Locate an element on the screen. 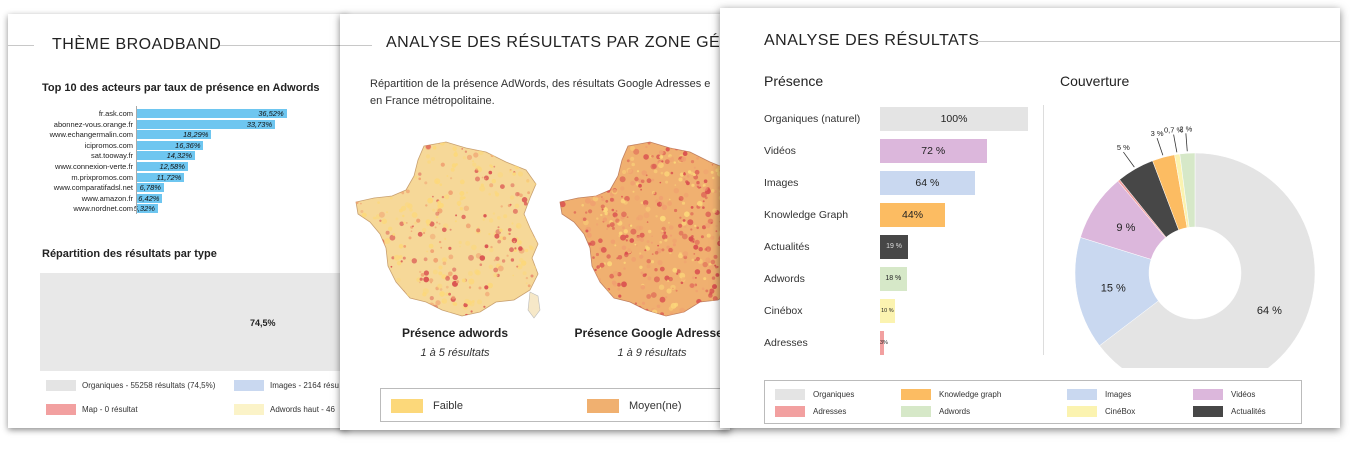 The height and width of the screenshot is (450, 1350). organiques-bar is located at coordinates (194, 322).